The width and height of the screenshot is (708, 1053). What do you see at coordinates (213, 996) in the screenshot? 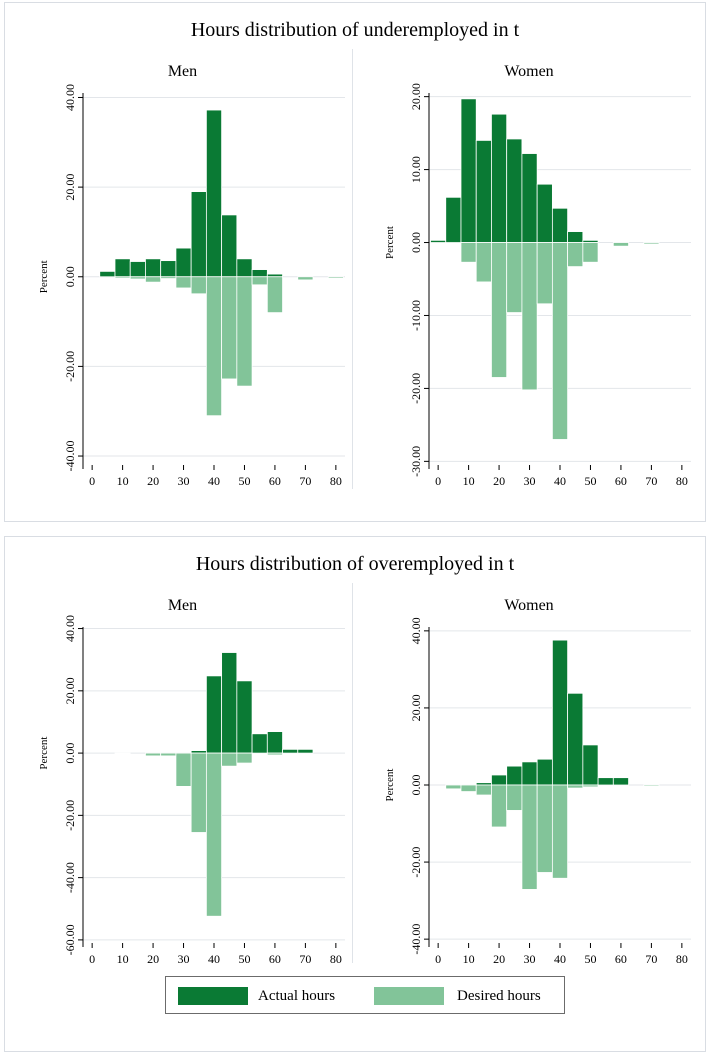
I see `legend-swatch-actual` at bounding box center [213, 996].